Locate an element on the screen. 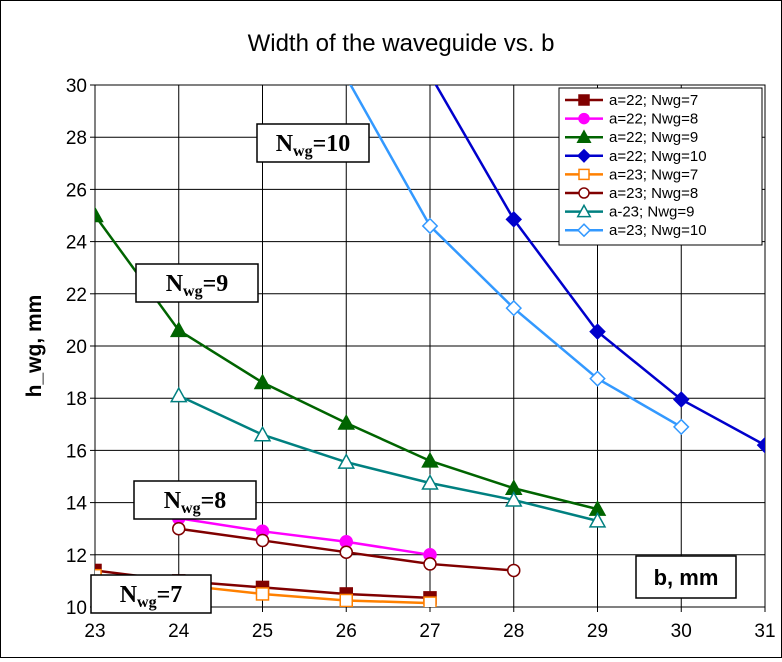  legend-item: a=22; Nwg=9 is located at coordinates (631, 137).